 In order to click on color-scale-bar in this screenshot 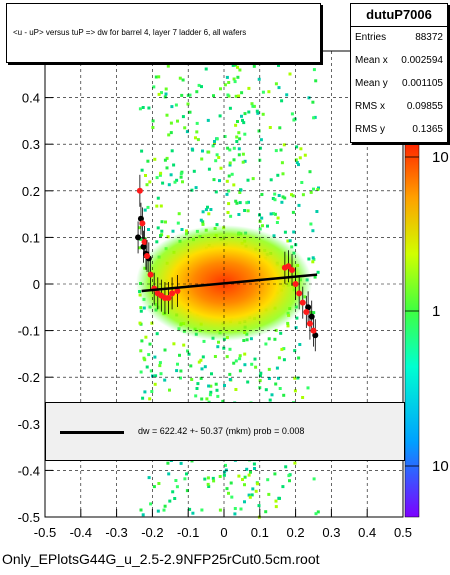, I will do `click(412, 329)`.